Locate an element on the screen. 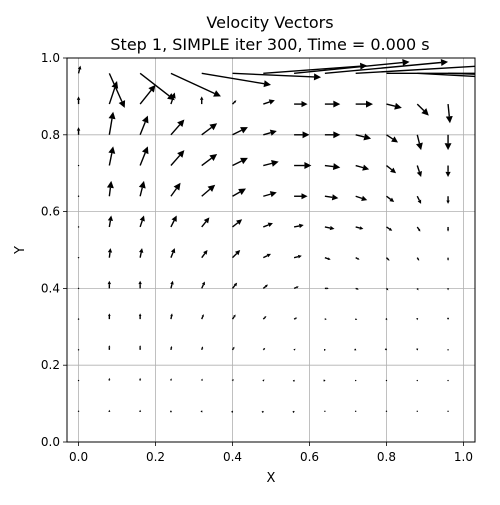 The height and width of the screenshot is (505, 500). x-tick-label: 0.8 is located at coordinates (386, 457).